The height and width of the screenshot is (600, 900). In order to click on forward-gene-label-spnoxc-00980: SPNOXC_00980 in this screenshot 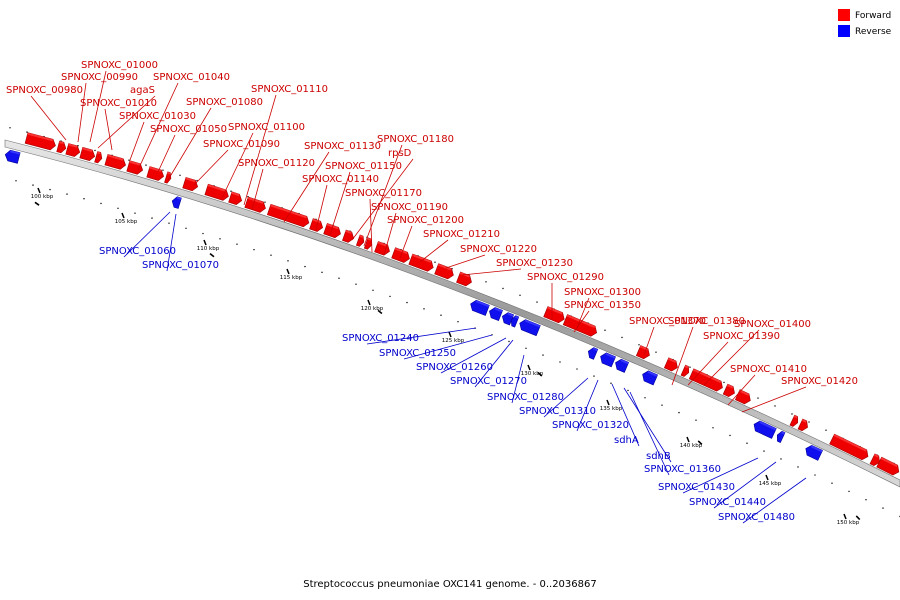, I will do `click(44, 90)`.